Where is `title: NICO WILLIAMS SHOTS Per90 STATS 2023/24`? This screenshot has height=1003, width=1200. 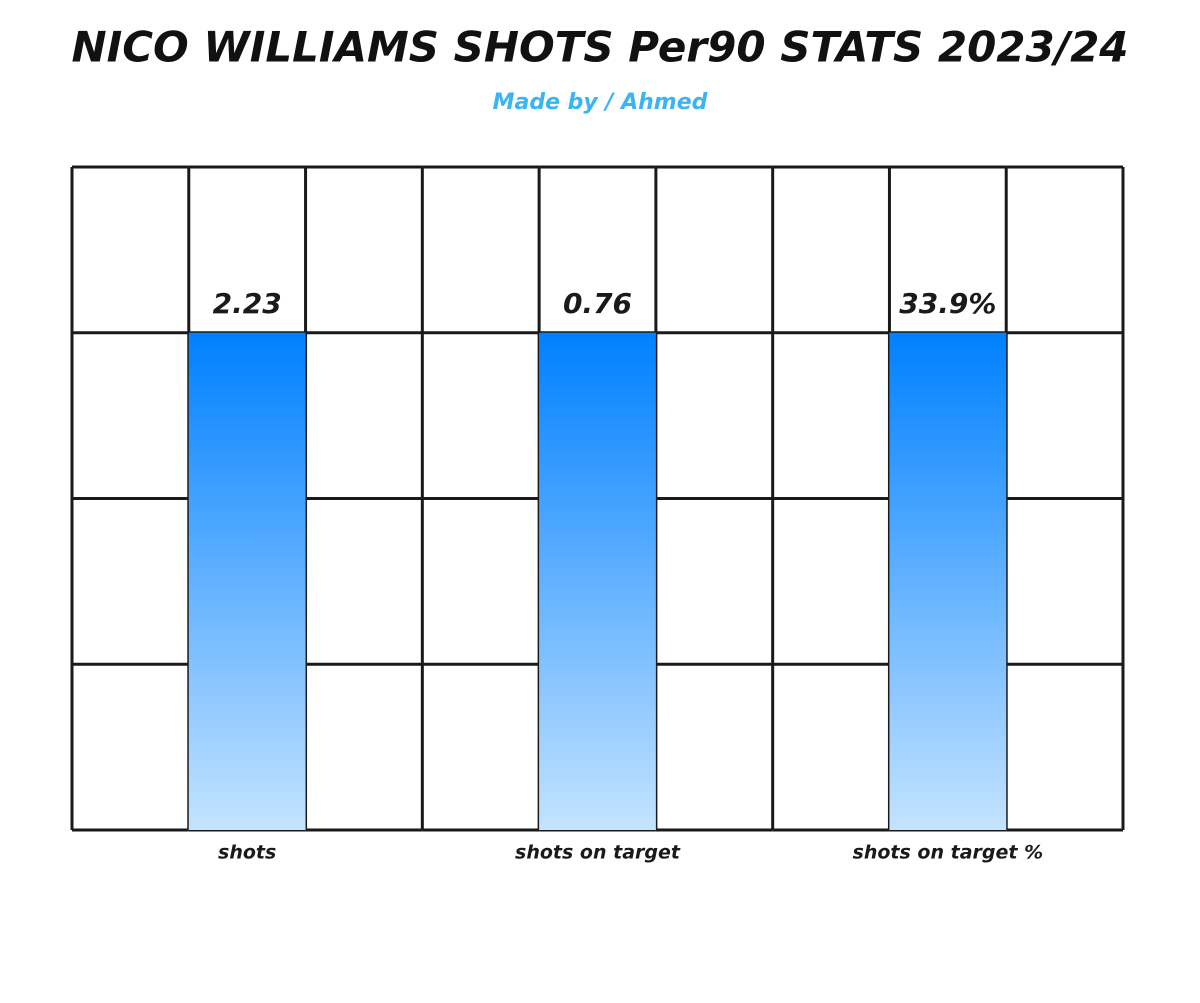
title: NICO WILLIAMS SHOTS Per90 STATS 2023/24 is located at coordinates (599, 47).